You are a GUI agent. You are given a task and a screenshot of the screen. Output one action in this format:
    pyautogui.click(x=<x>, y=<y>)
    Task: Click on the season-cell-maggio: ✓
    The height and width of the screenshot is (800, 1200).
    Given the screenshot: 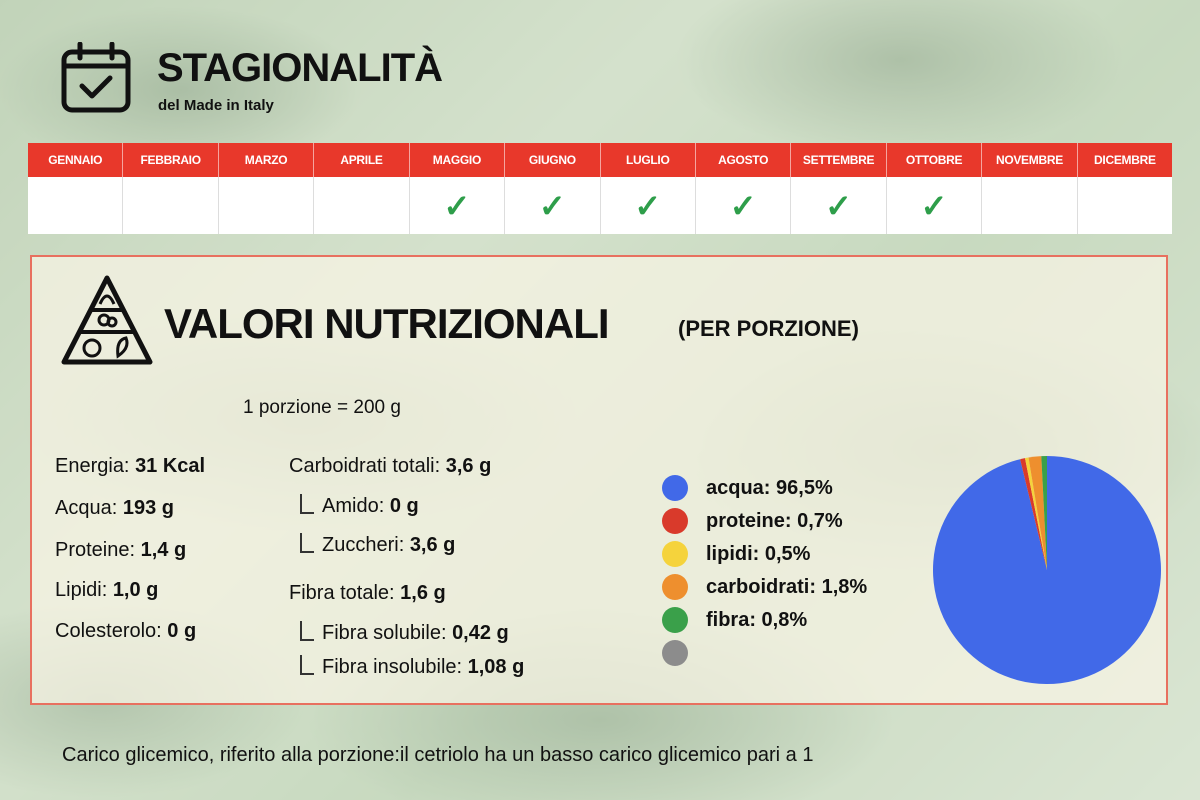 What is the action you would take?
    pyautogui.click(x=458, y=205)
    